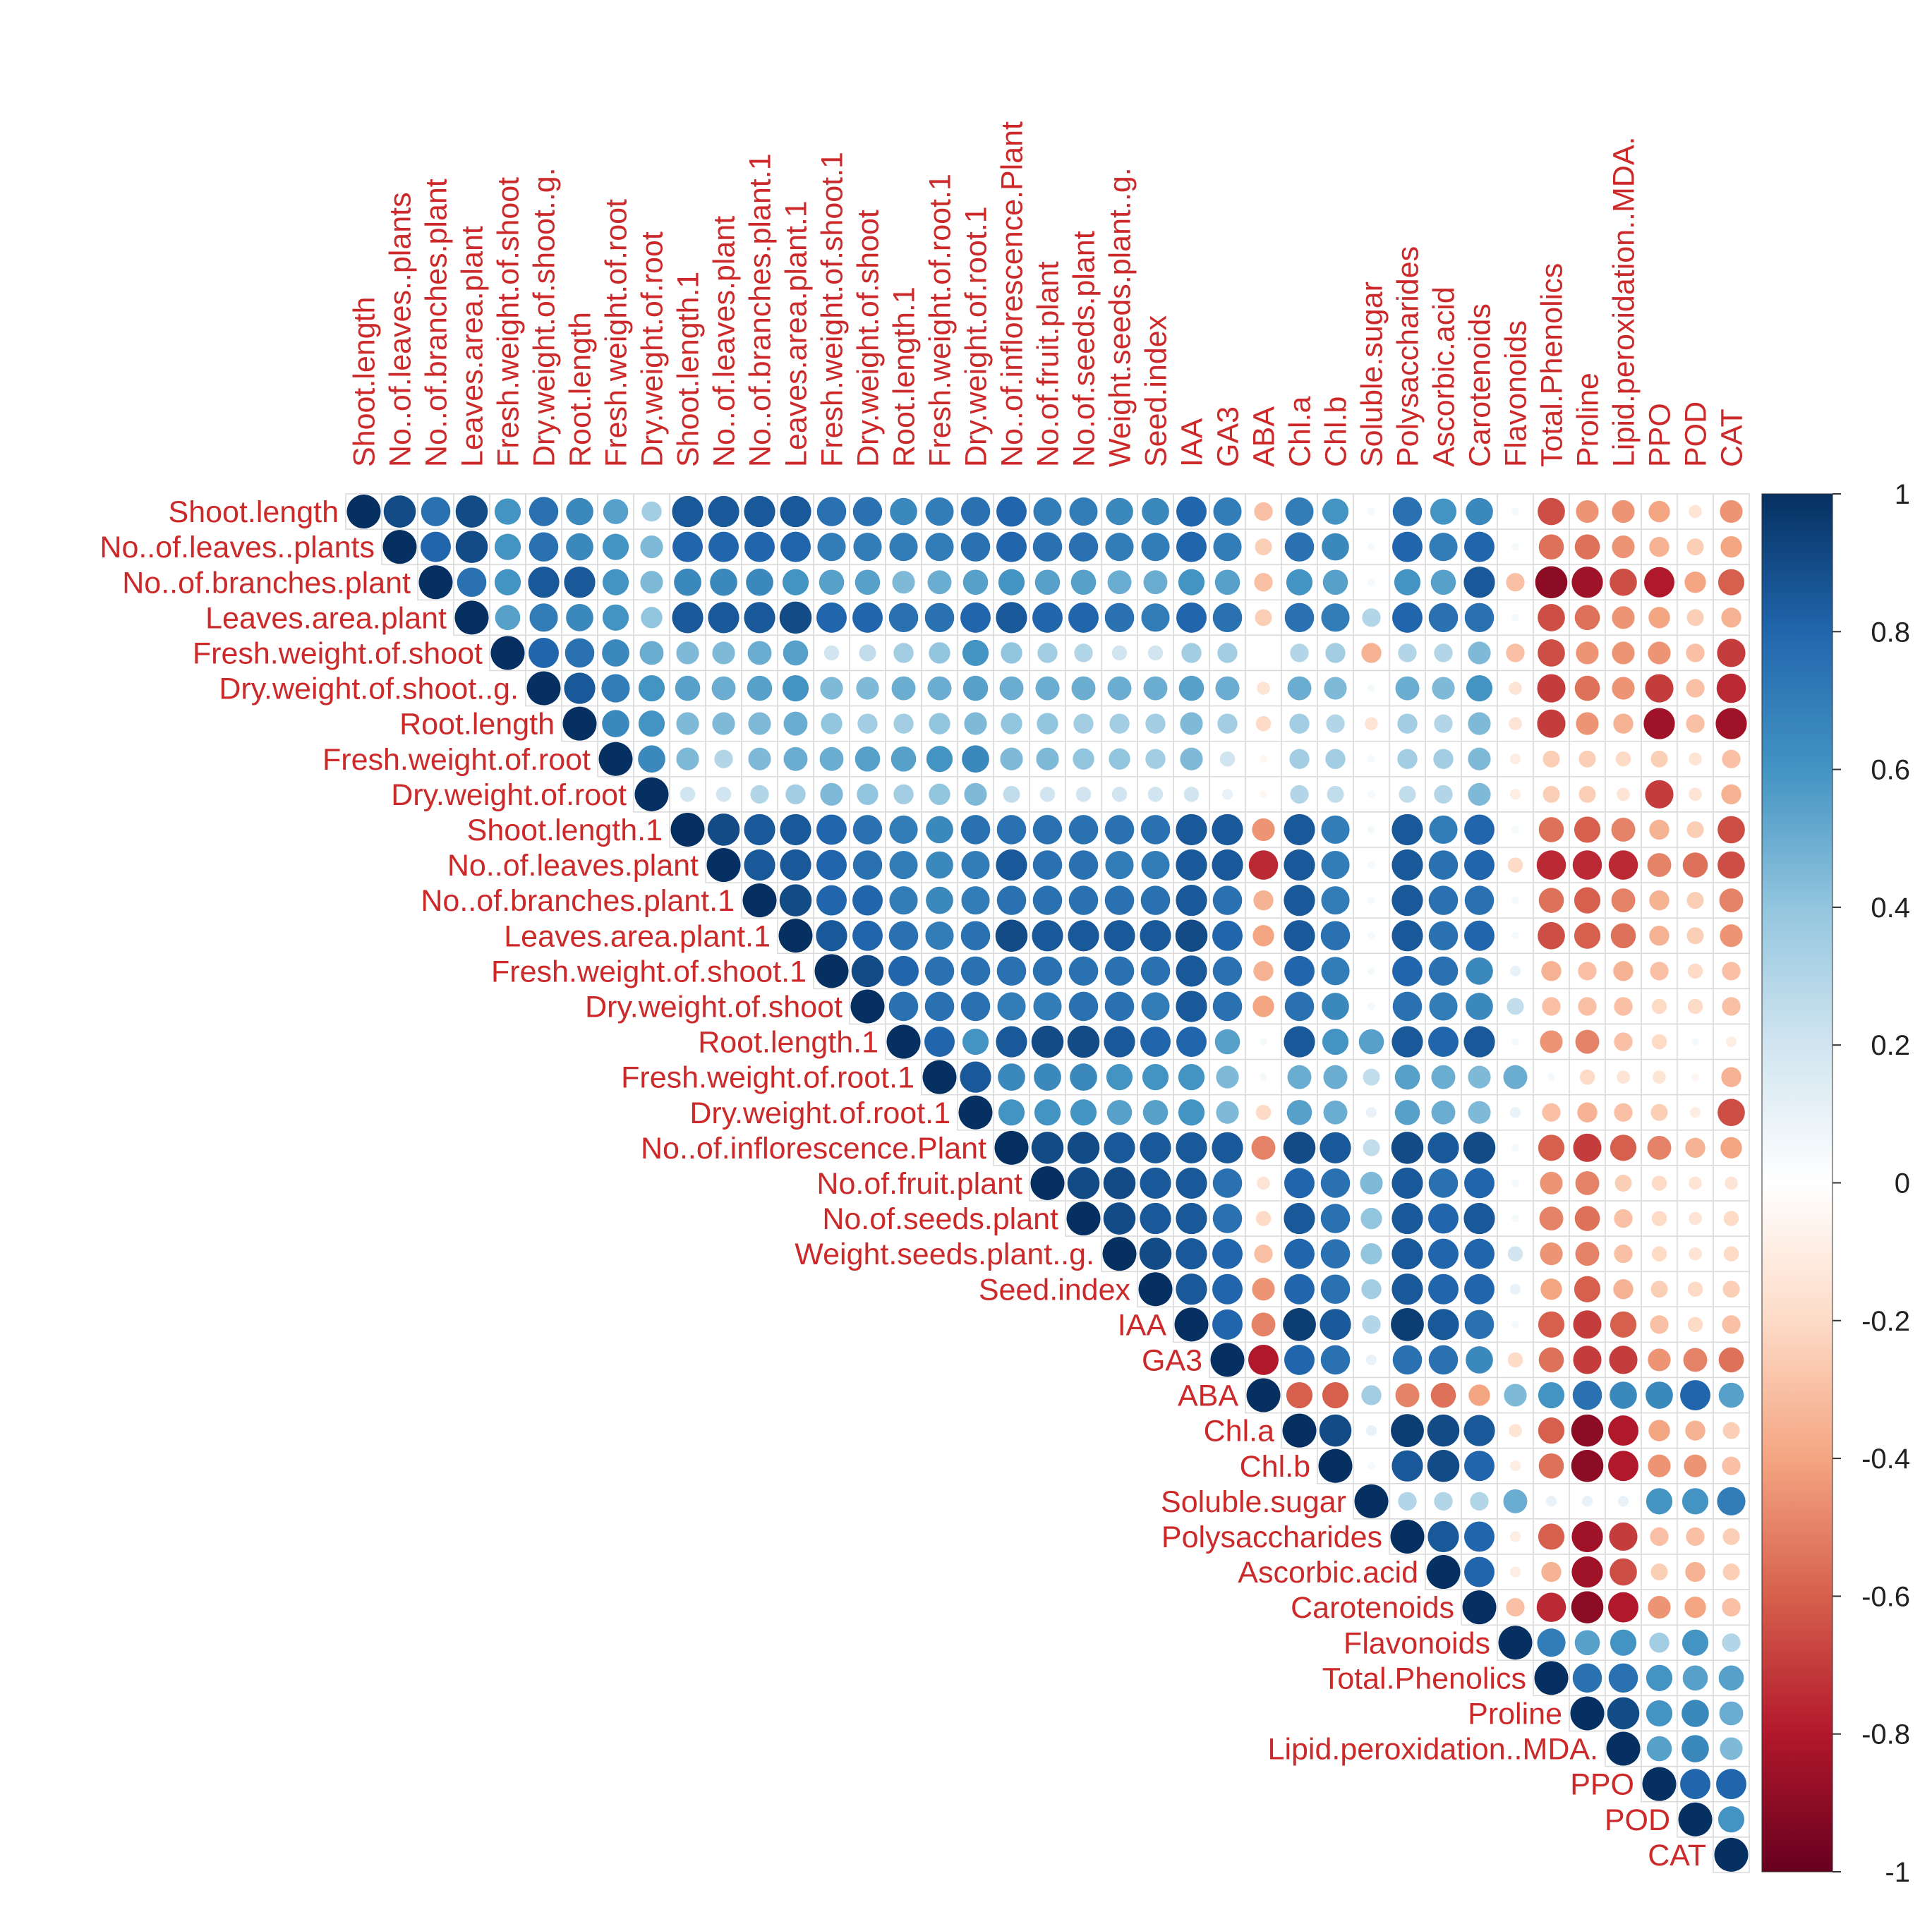  Describe the element at coordinates (1479, 511) in the screenshot. I see `correlation-dot: Shoot.length / Carotenoids: 0.65` at that location.